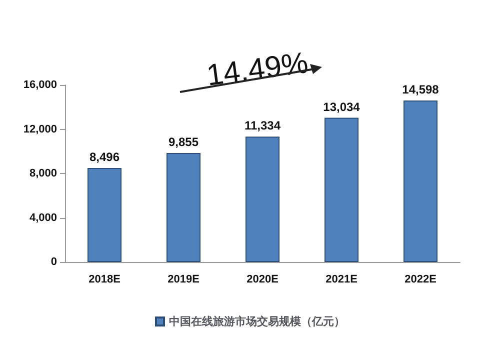 This screenshot has width=500, height=362. I want to click on x-tick-label: 2022E, so click(420, 280).